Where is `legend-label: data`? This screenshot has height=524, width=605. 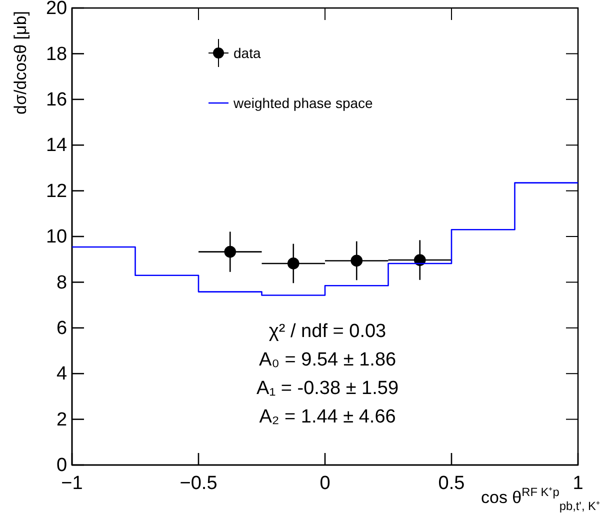 legend-label: data is located at coordinates (247, 53).